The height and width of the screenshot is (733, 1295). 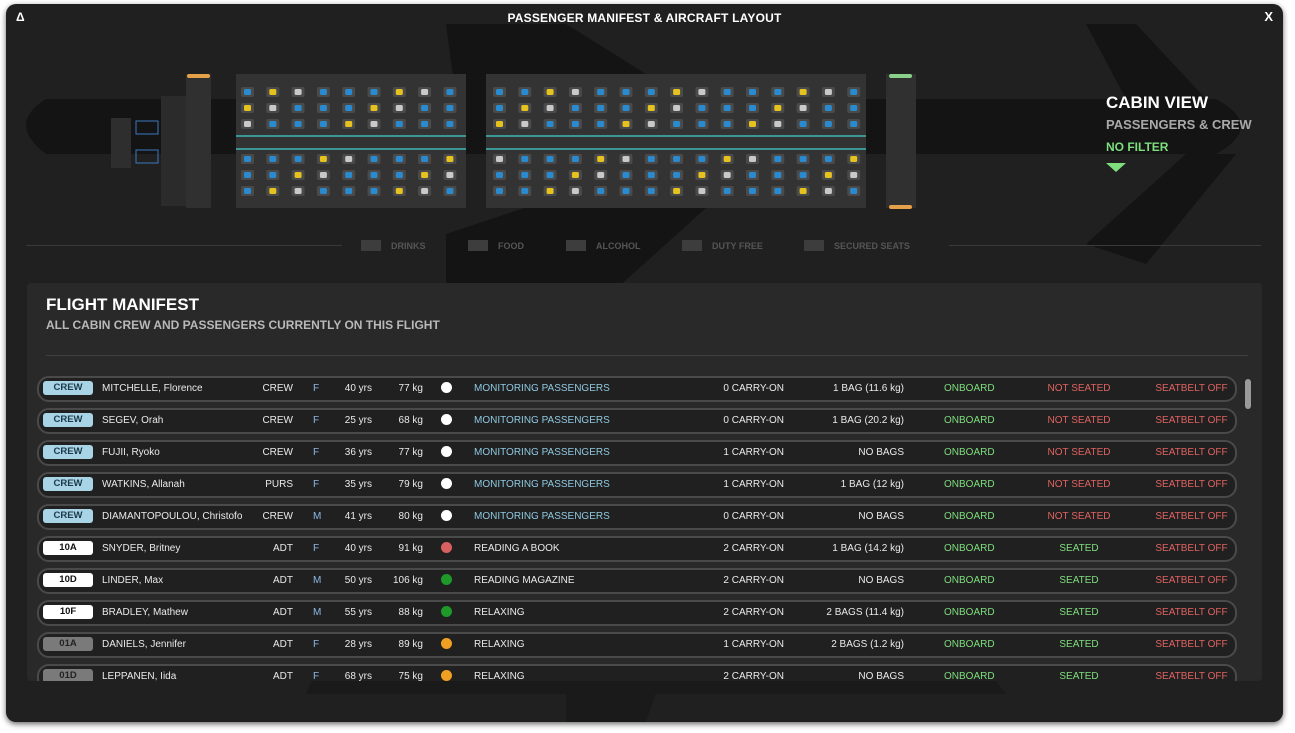 I want to click on aircraft-seat-map, so click(x=513, y=141).